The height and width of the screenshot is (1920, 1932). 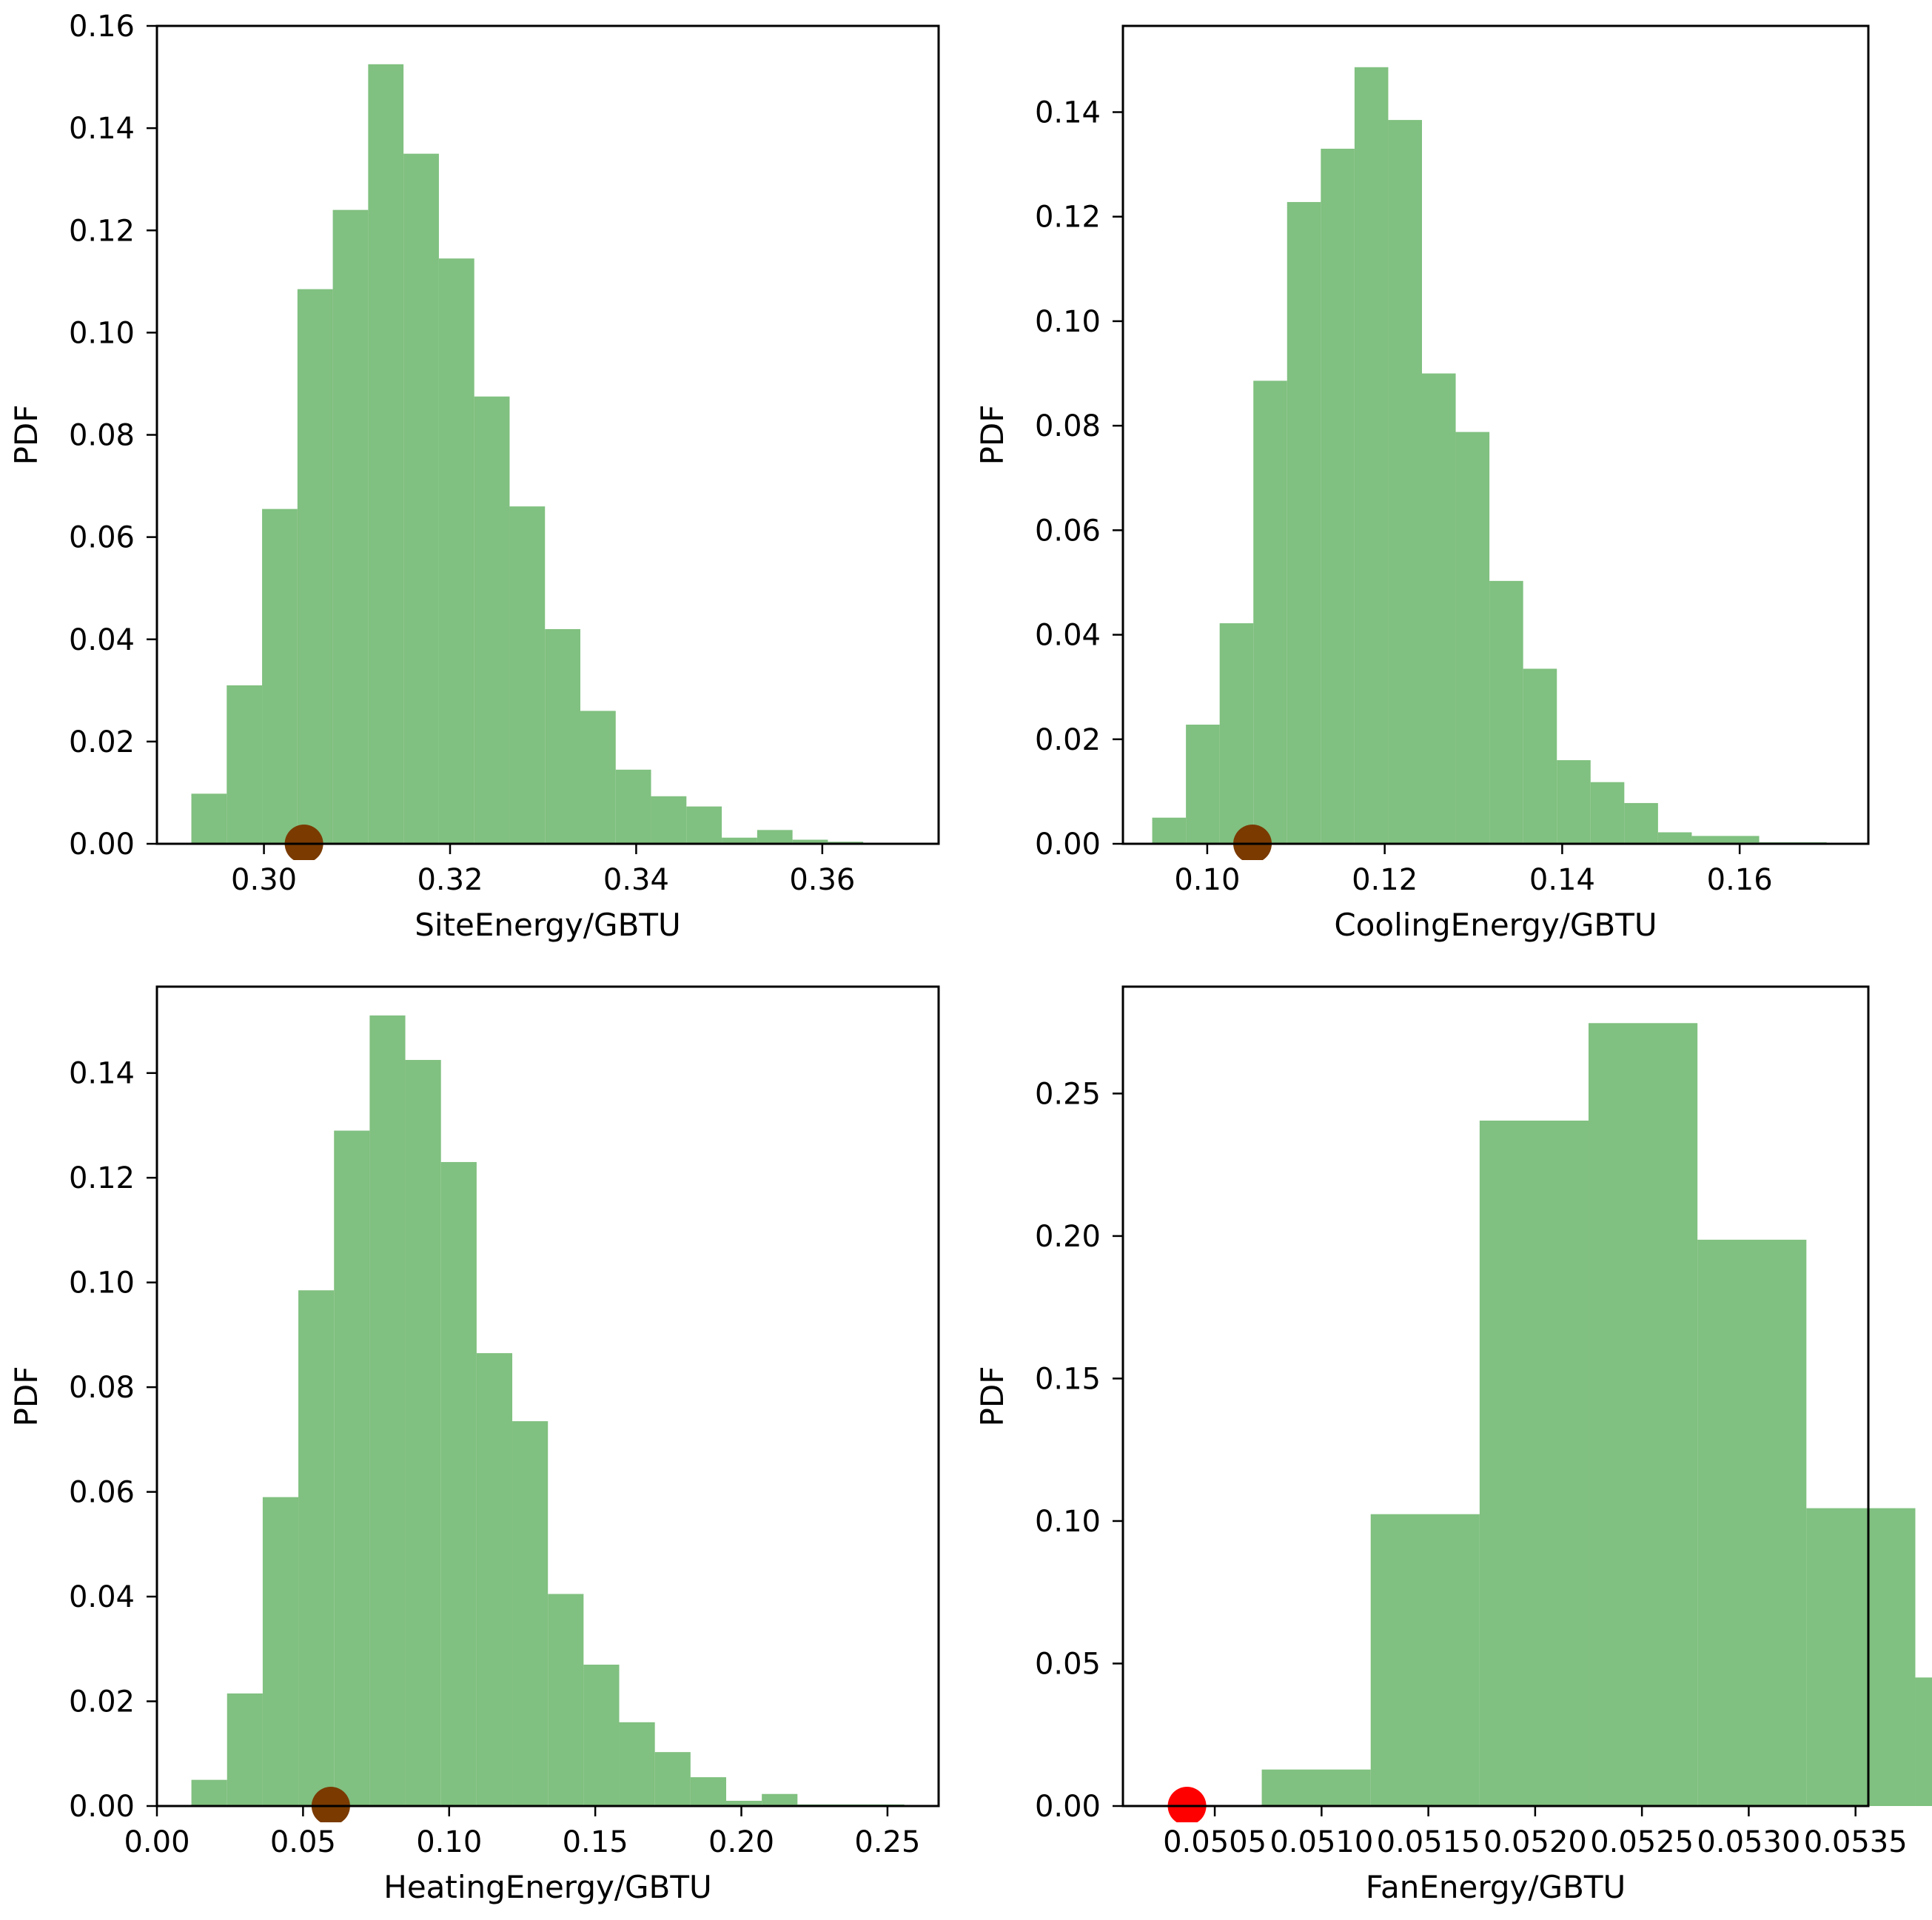 What do you see at coordinates (26, 1396) in the screenshot?
I see `y-axis-label-heating: PDF` at bounding box center [26, 1396].